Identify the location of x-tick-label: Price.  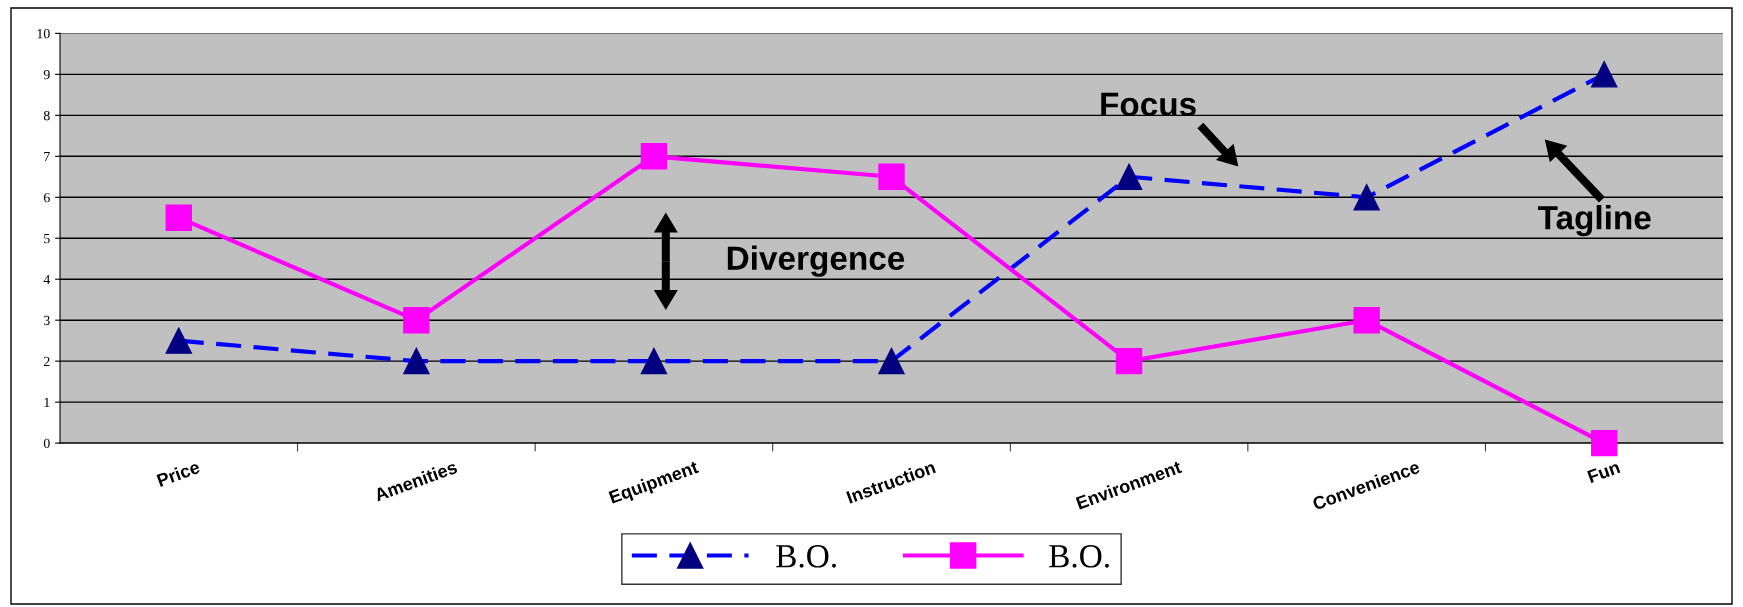
(178, 473).